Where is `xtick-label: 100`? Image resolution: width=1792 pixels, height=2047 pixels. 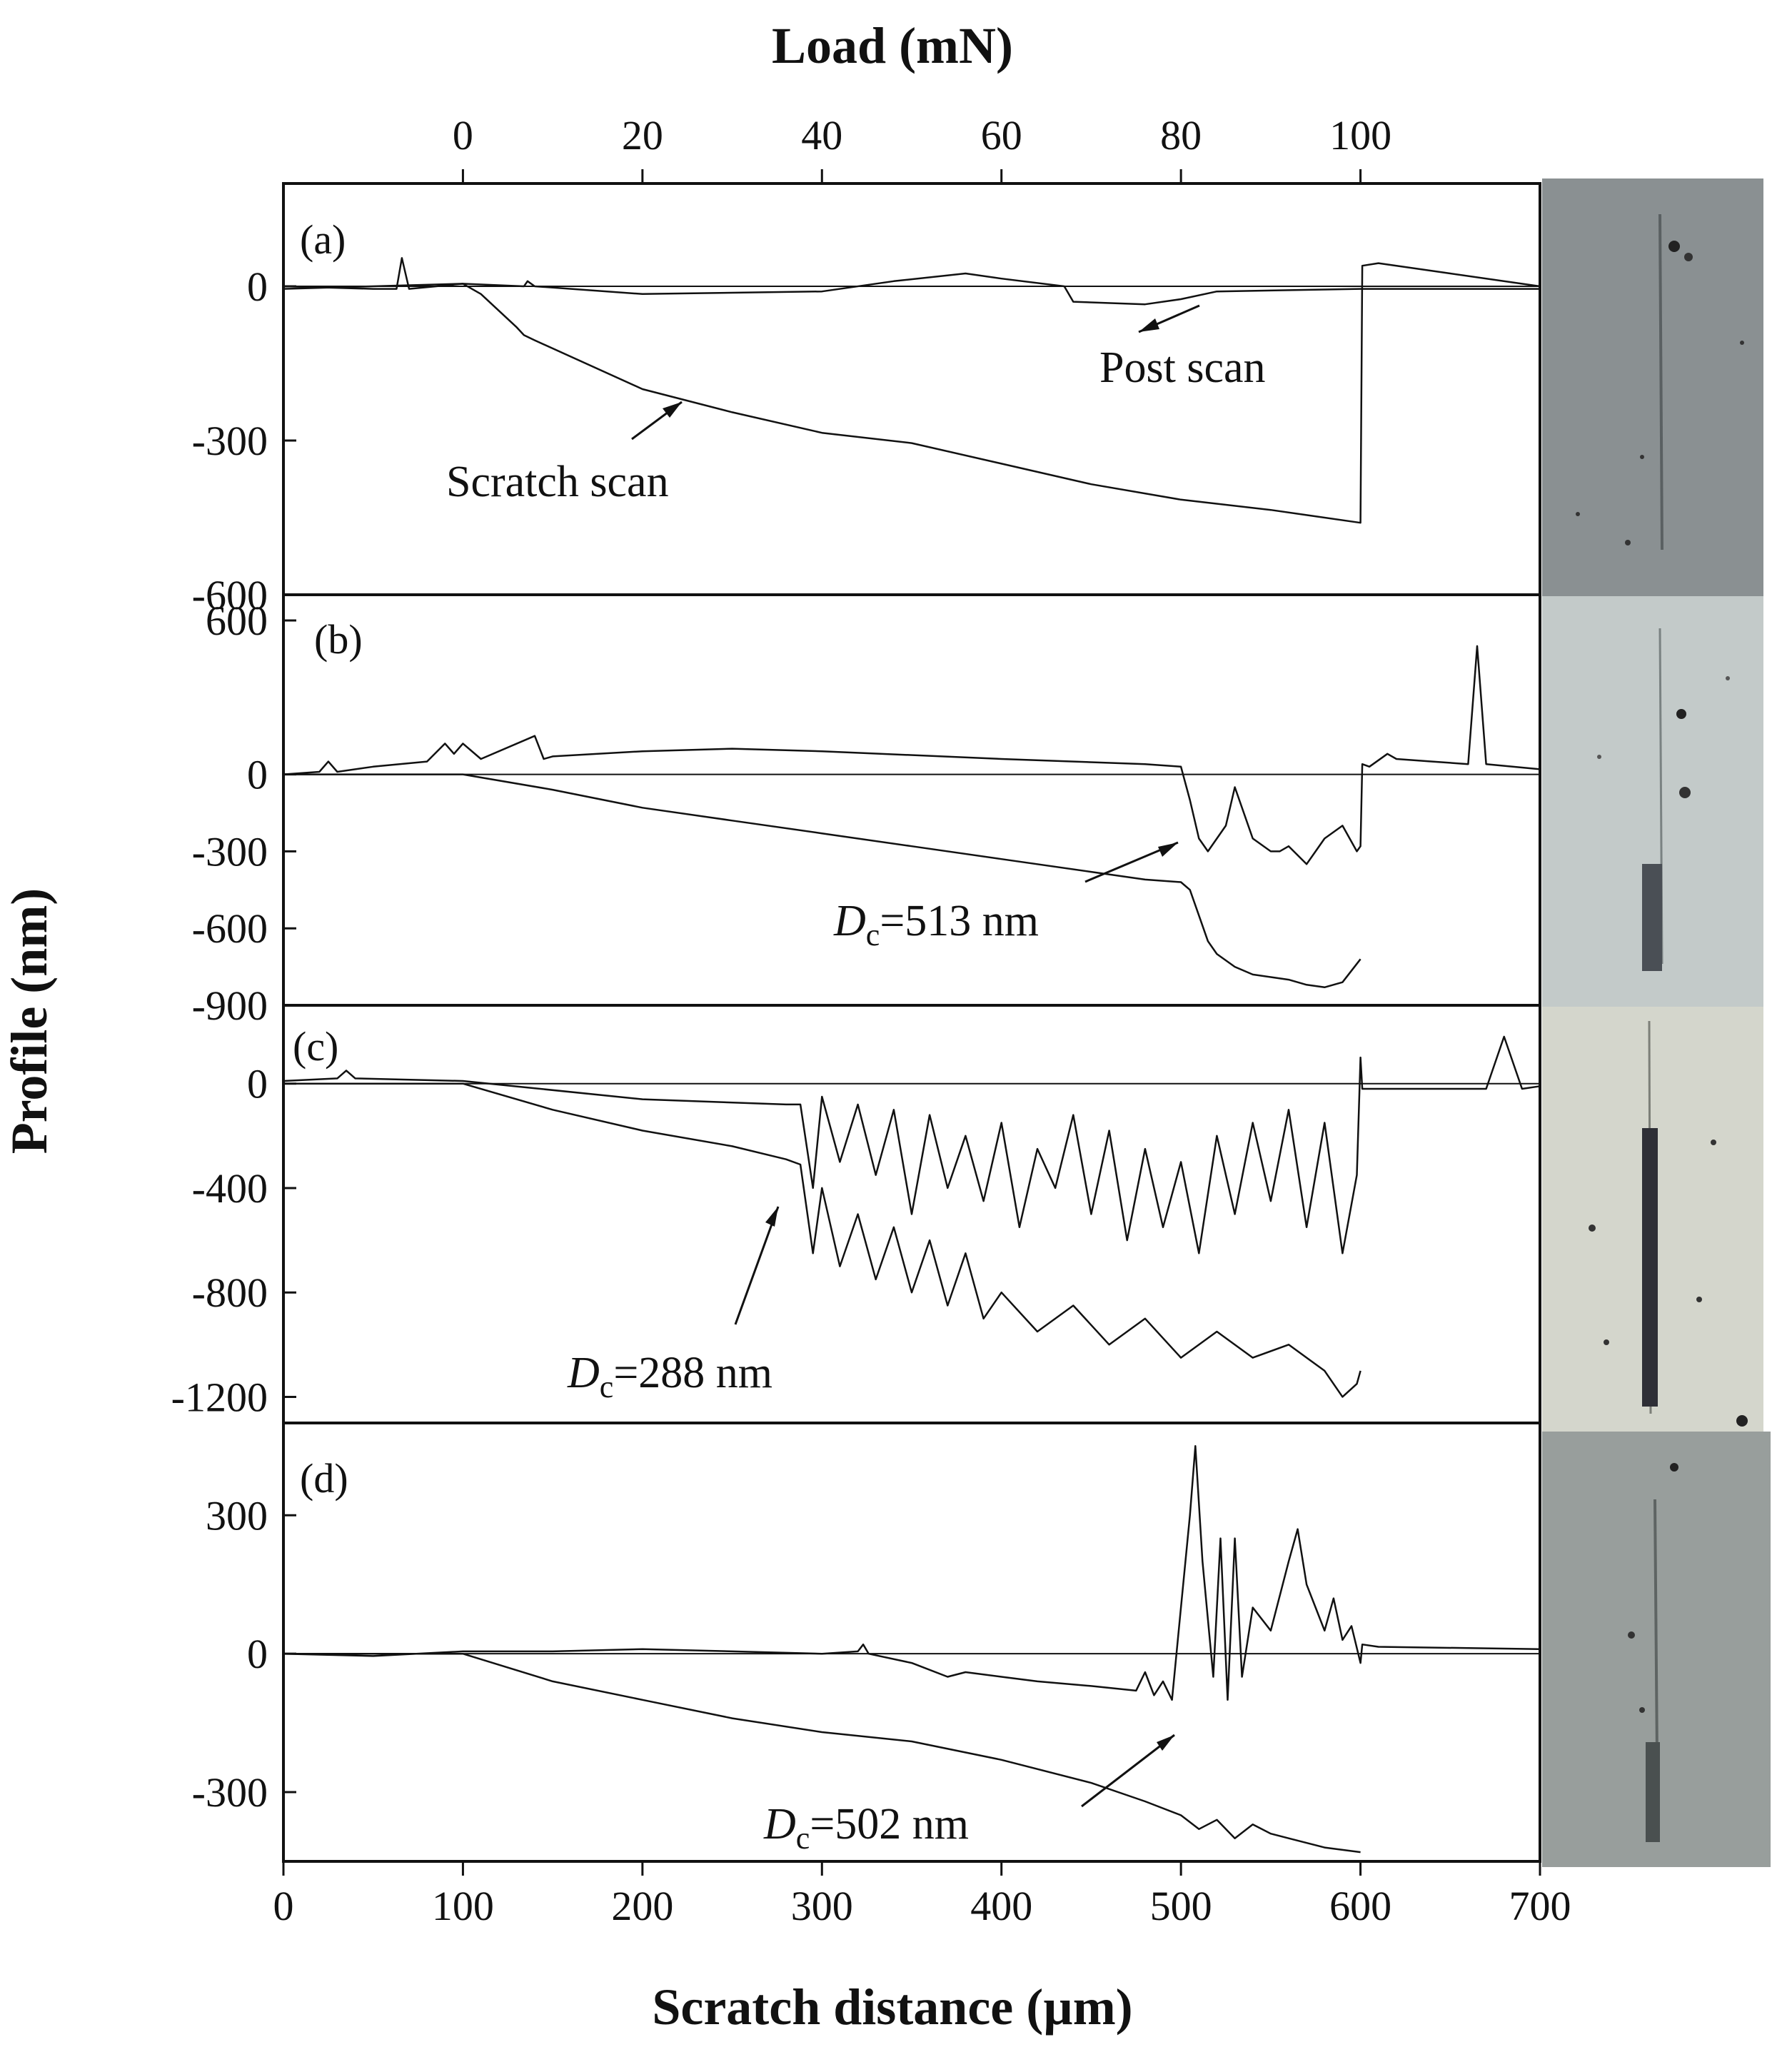 xtick-label: 100 is located at coordinates (463, 1906).